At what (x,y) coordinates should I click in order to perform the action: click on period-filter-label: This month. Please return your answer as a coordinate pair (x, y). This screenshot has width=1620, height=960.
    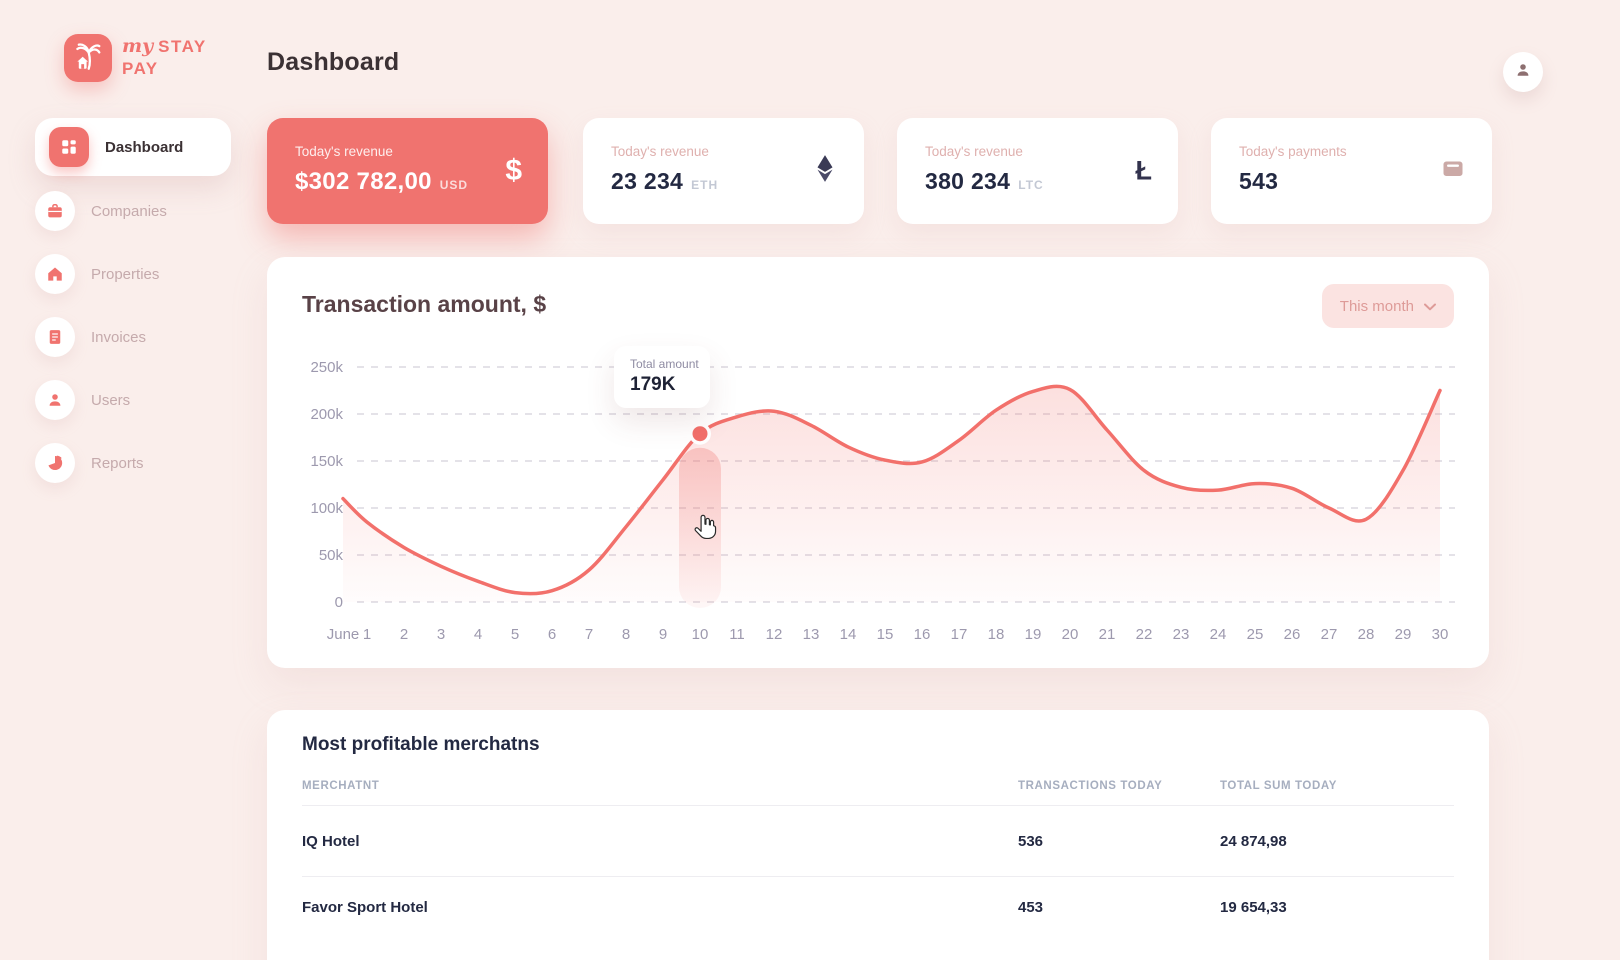
    Looking at the image, I should click on (1376, 306).